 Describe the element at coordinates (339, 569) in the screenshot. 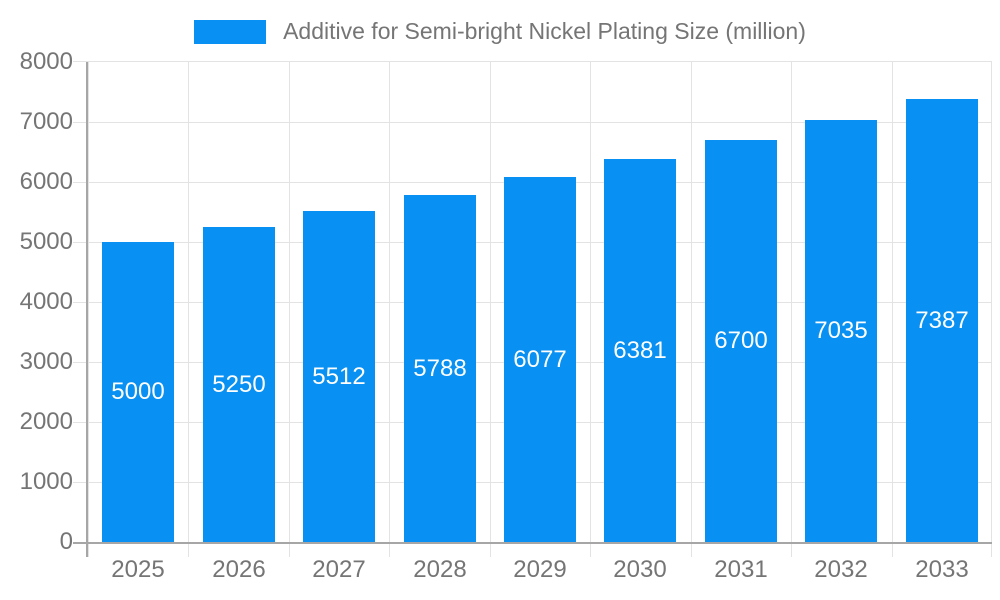

I see `x-tick-label: 2027` at that location.